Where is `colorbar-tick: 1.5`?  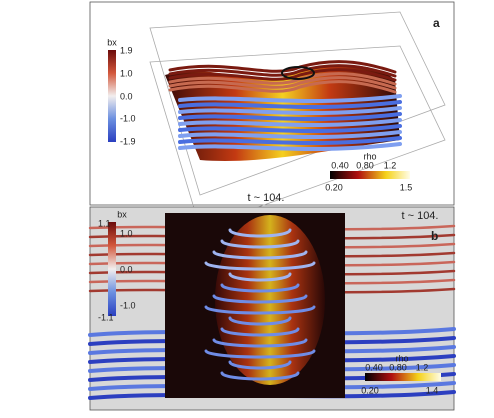
colorbar-tick: 1.5 is located at coordinates (406, 187).